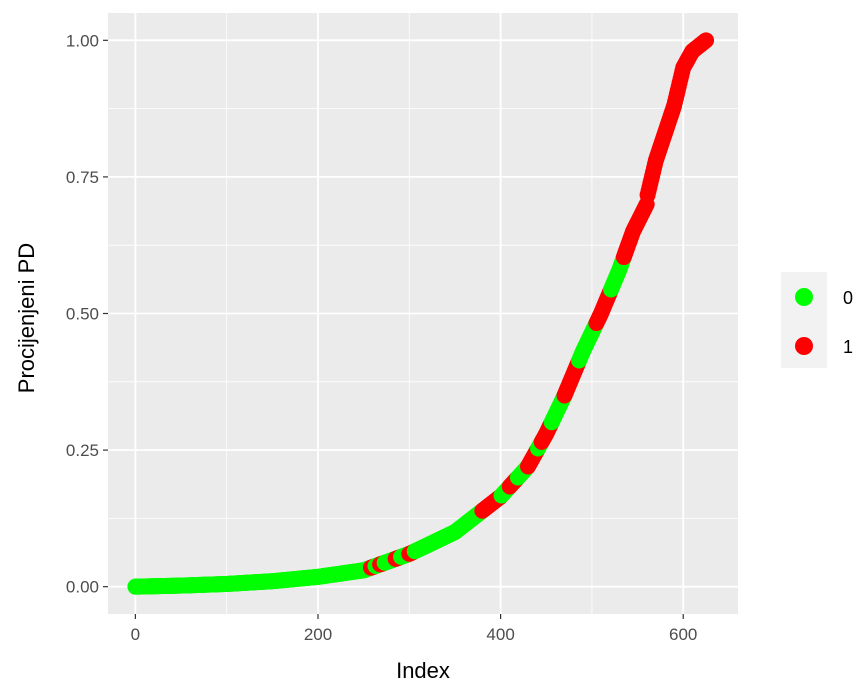 Image resolution: width=854 pixels, height=686 pixels. What do you see at coordinates (82, 314) in the screenshot?
I see `y-tick-label: 0.50` at bounding box center [82, 314].